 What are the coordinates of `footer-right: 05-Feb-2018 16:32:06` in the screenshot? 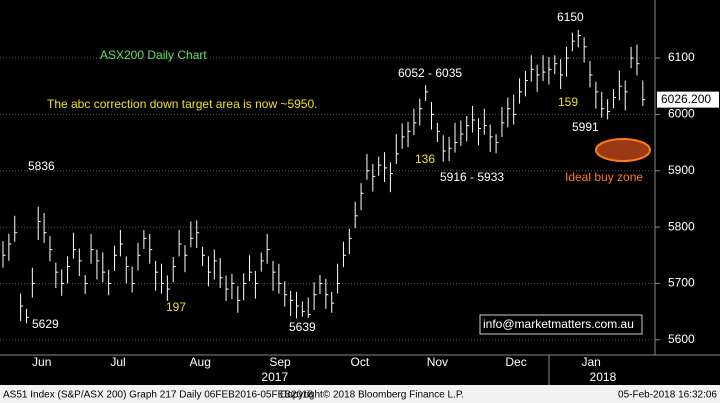 It's located at (667, 395).